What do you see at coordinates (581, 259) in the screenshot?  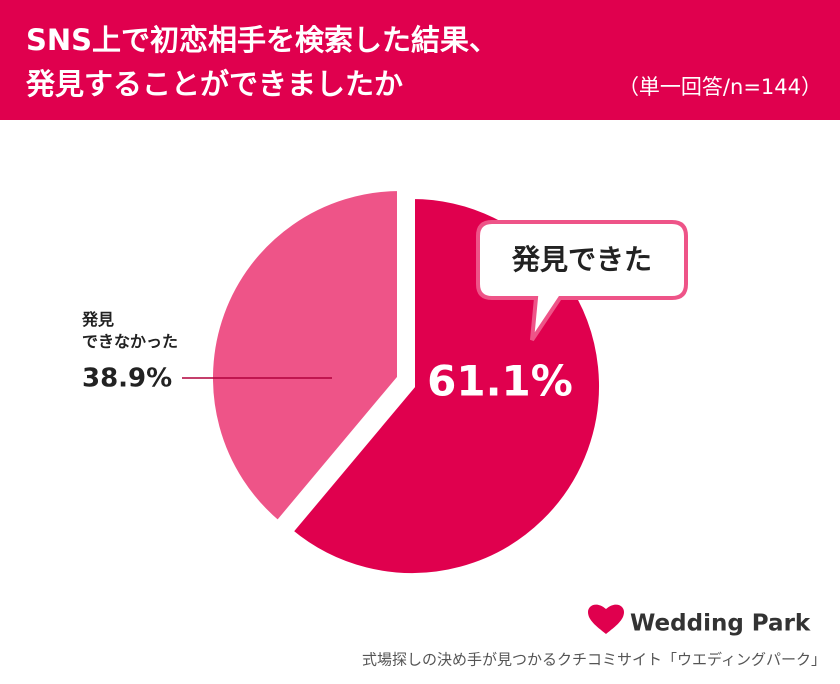 I see `category-label: 発見できた` at bounding box center [581, 259].